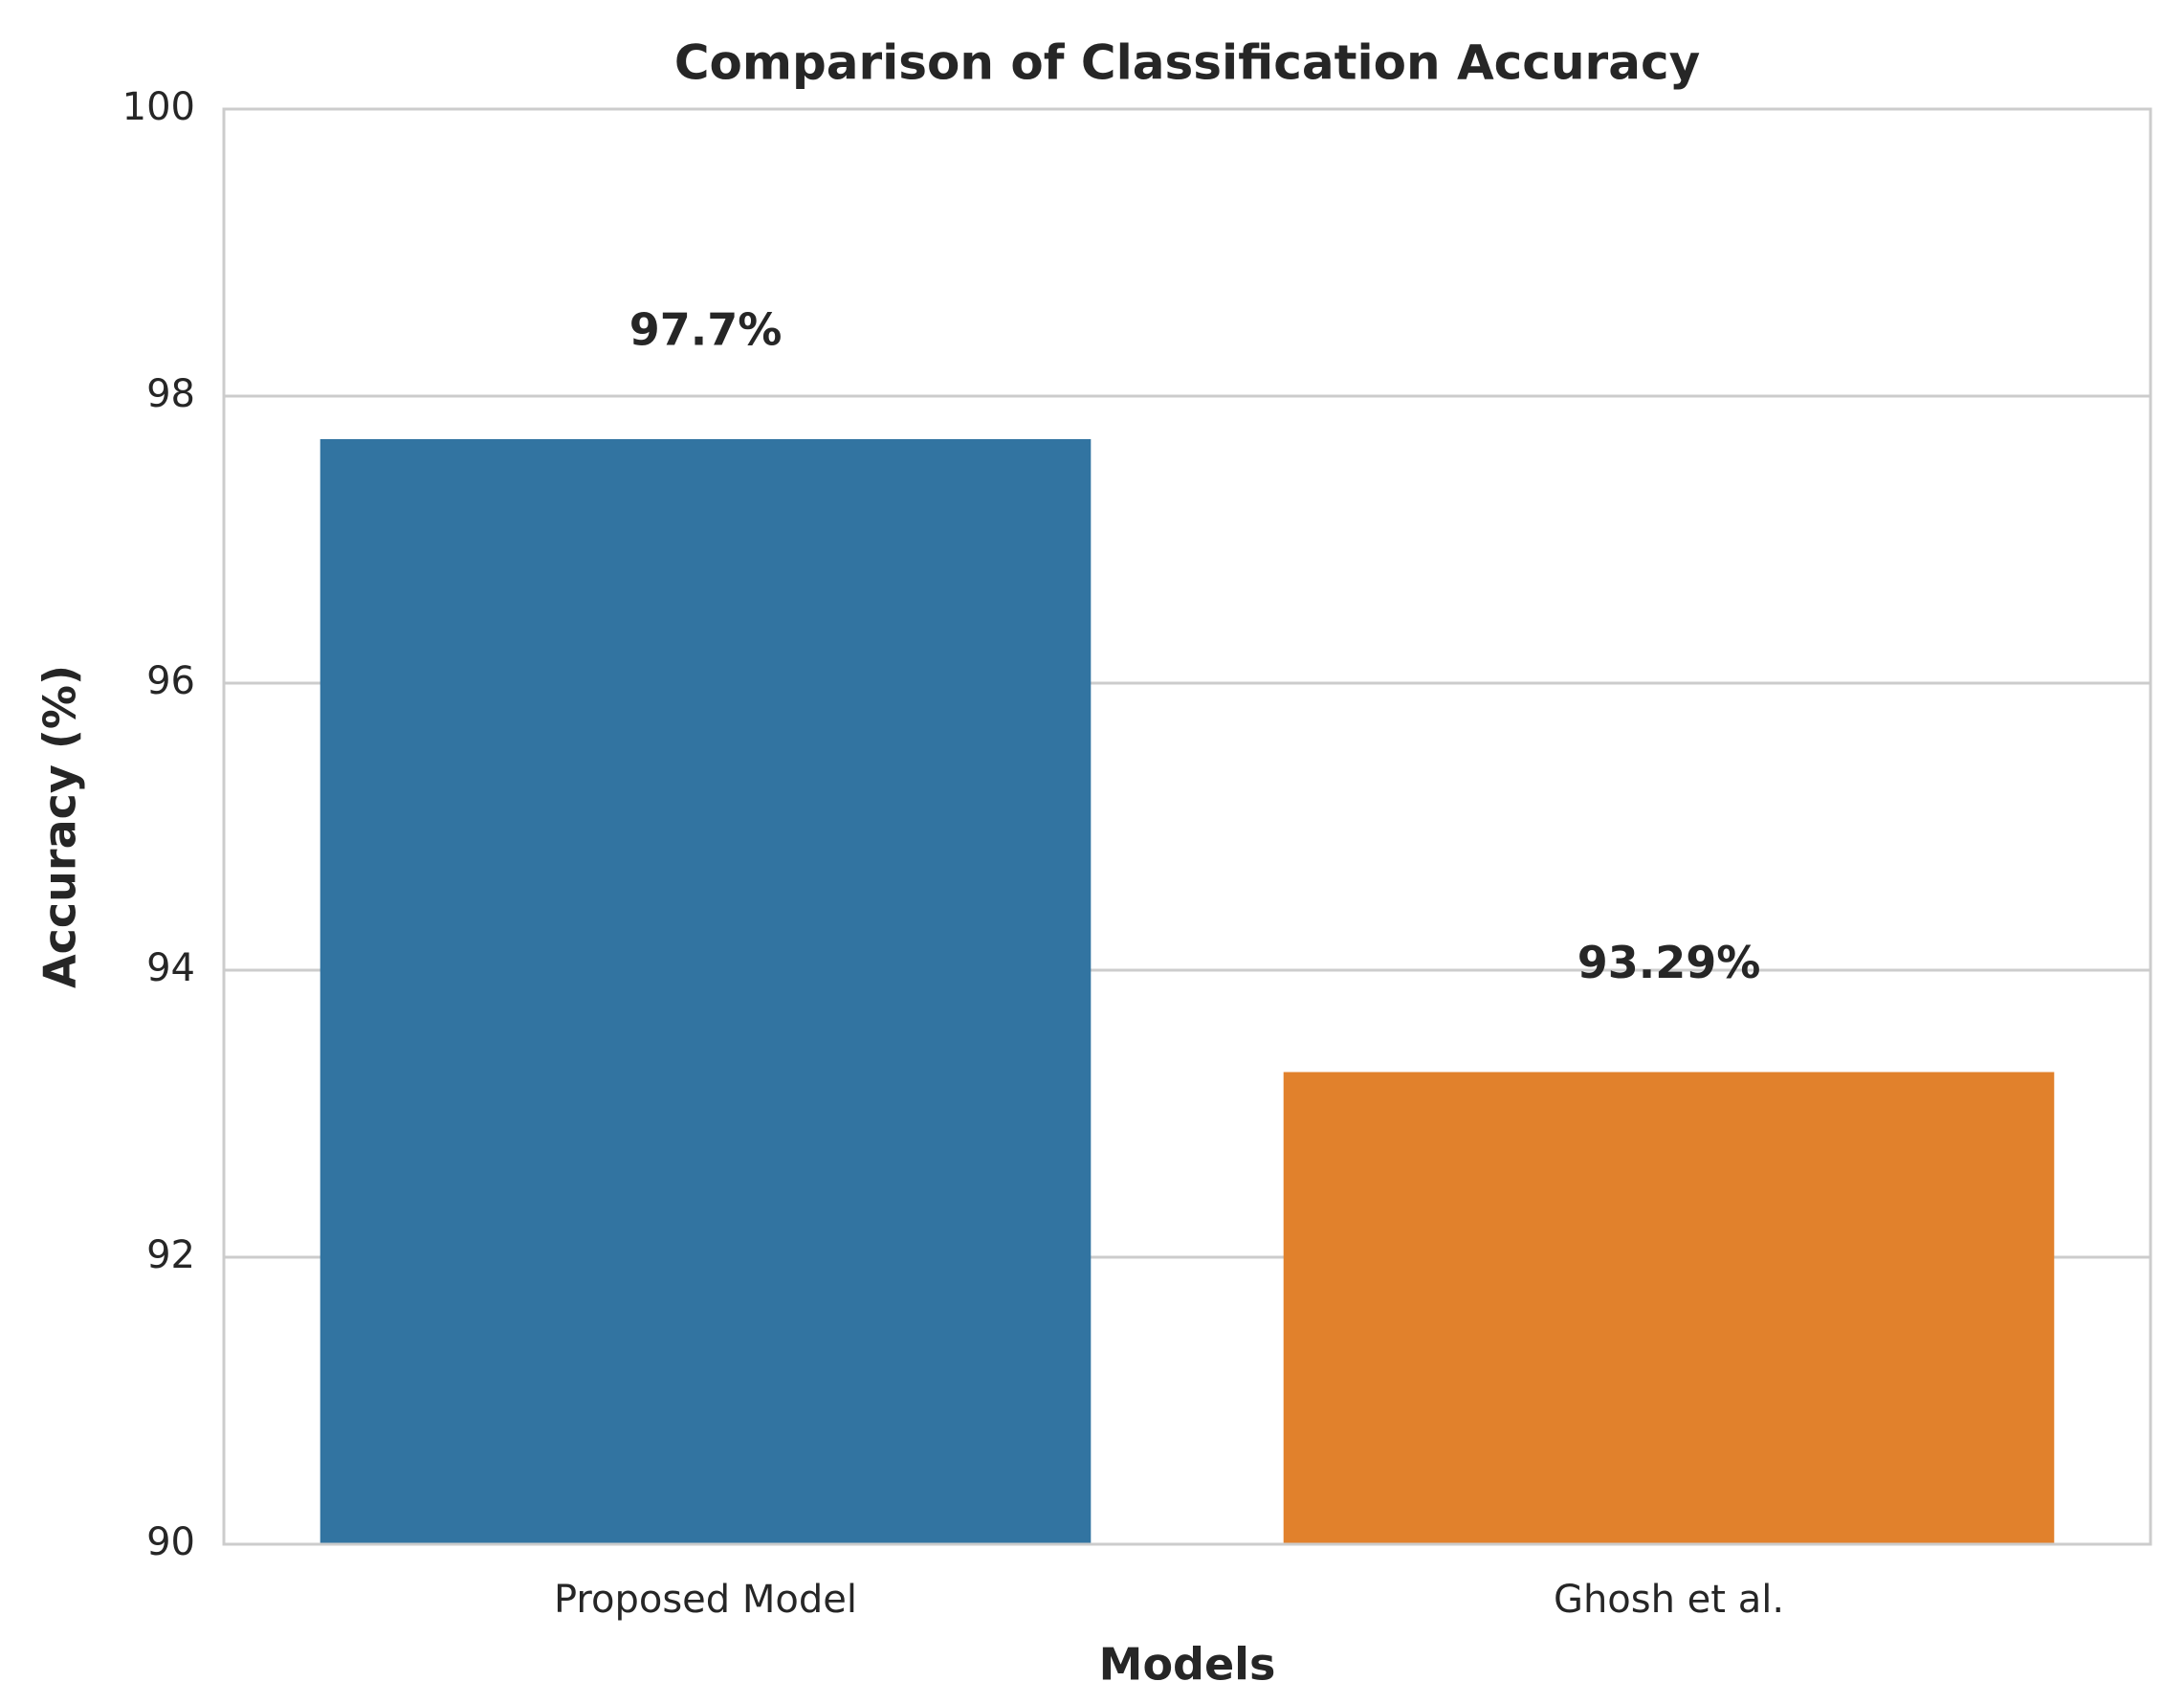 This screenshot has width=2184, height=1704. What do you see at coordinates (1669, 962) in the screenshot?
I see `value-label: 93.29%` at bounding box center [1669, 962].